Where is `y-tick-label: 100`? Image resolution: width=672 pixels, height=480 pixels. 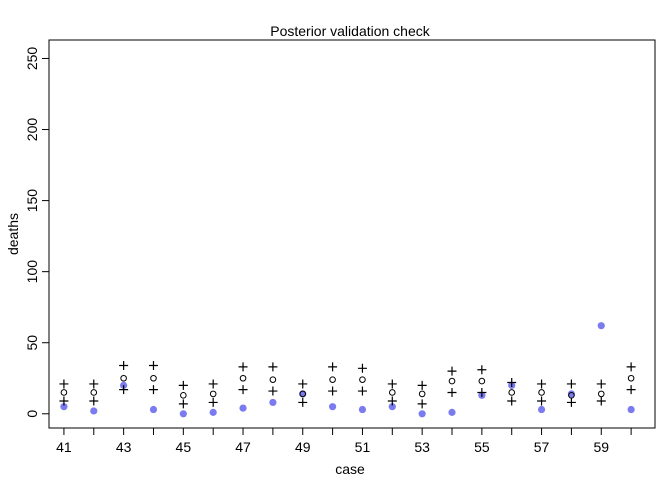 y-tick-label: 100 is located at coordinates (32, 272).